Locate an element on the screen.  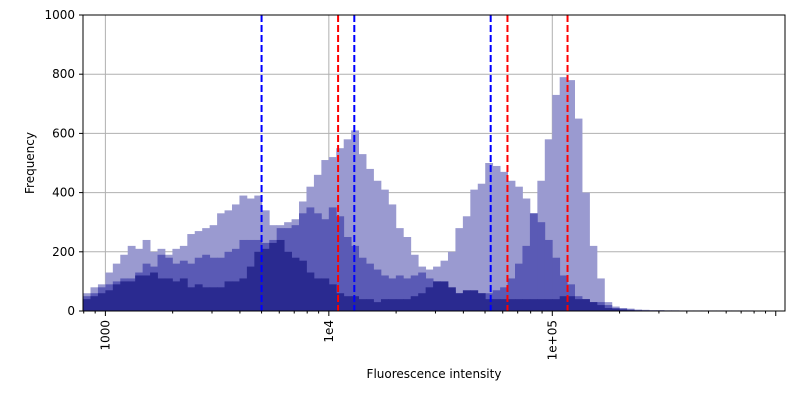
y-tick-label: 1000 is located at coordinates (59, 15).